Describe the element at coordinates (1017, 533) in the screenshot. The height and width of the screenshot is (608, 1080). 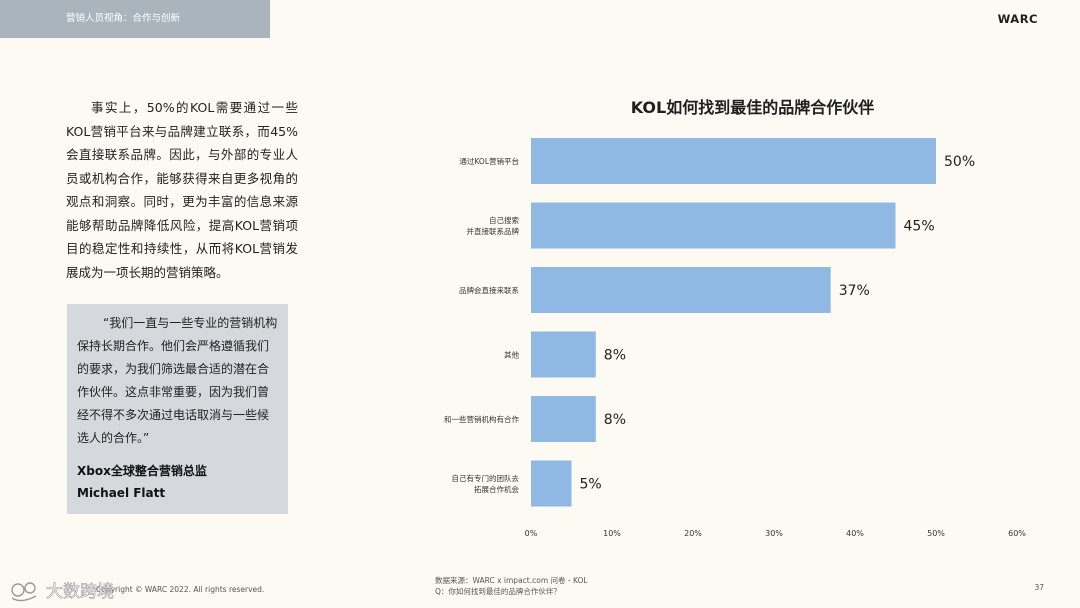
I see `x-tick-label: 60%` at that location.